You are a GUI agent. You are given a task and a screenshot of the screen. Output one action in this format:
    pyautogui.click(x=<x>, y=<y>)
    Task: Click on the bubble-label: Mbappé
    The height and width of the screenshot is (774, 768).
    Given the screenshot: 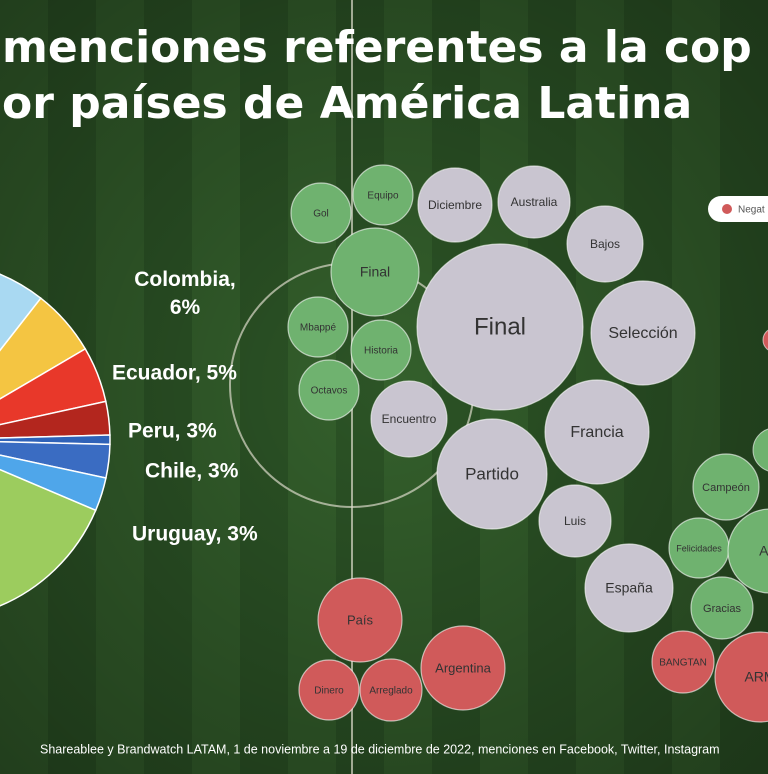 What is the action you would take?
    pyautogui.click(x=318, y=328)
    